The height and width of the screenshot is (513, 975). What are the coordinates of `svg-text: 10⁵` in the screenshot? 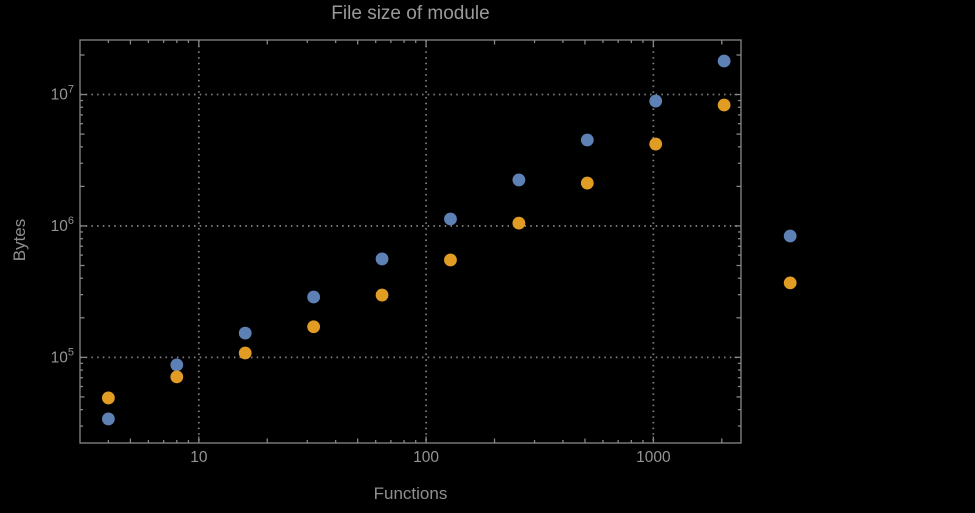 It's located at (62, 356).